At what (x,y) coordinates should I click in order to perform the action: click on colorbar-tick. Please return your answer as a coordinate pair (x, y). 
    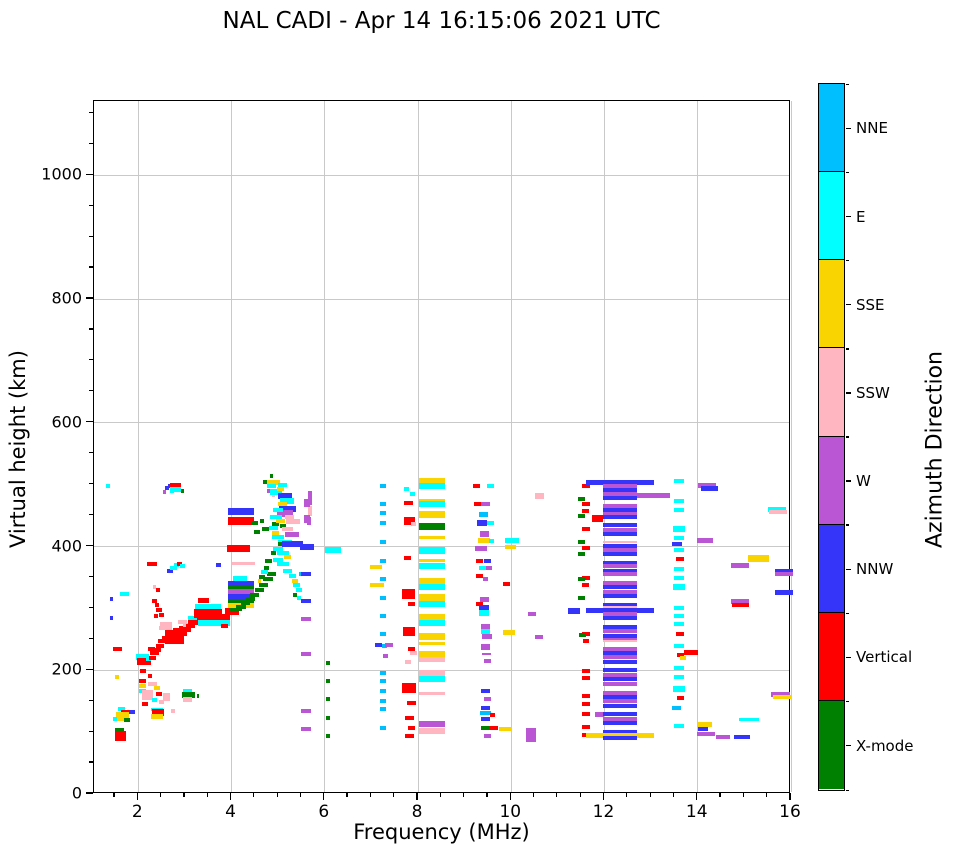
    Looking at the image, I should click on (848, 128).